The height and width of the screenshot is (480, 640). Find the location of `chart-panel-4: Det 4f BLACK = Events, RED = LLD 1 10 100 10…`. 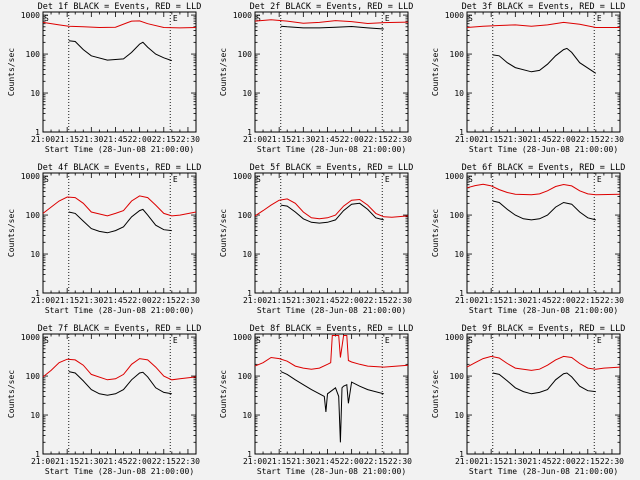

chart-panel-4: Det 4f BLACK = Events, RED = LLD 1 10 100 10… is located at coordinates (104, 239).